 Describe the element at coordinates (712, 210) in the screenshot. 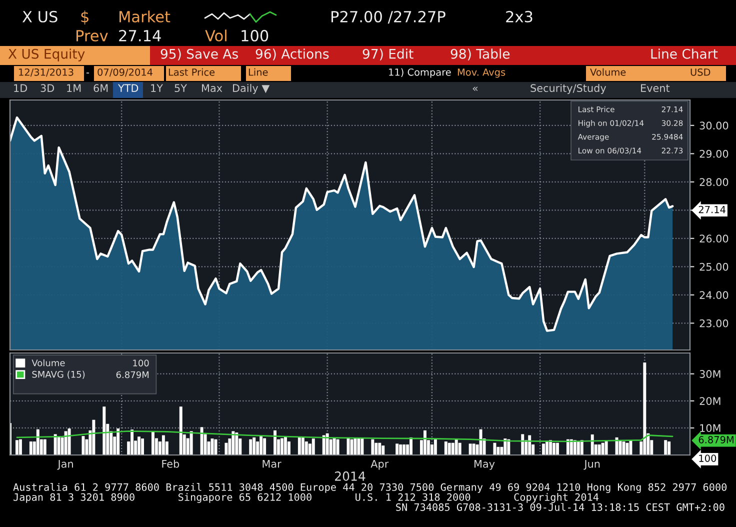

I see `annotation: 27.14` at that location.